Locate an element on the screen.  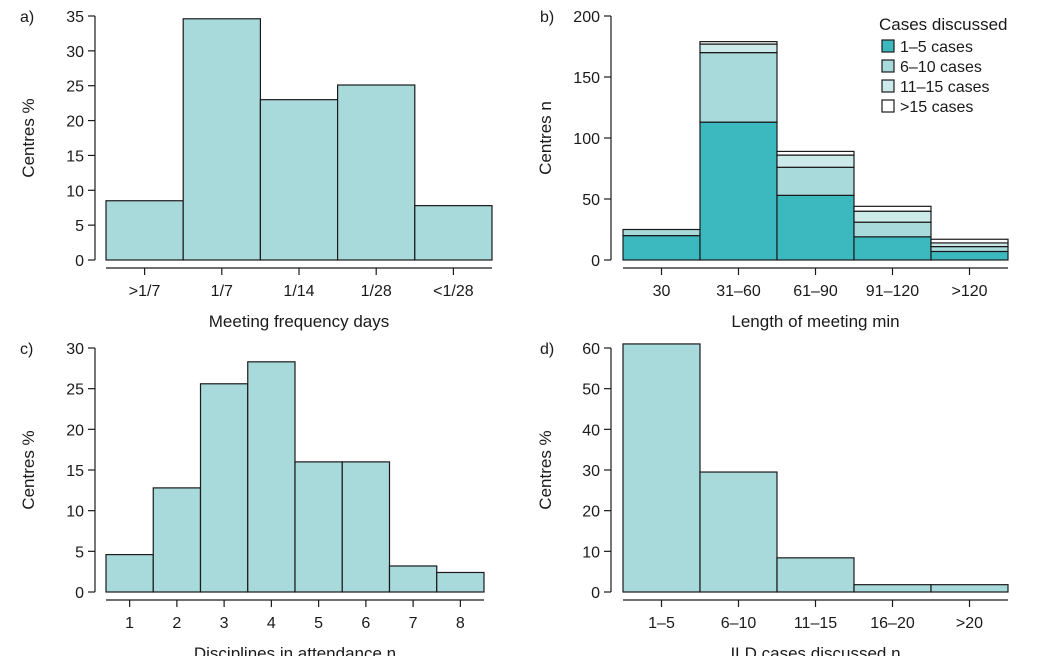
x-tick-label: 1 is located at coordinates (129, 623).